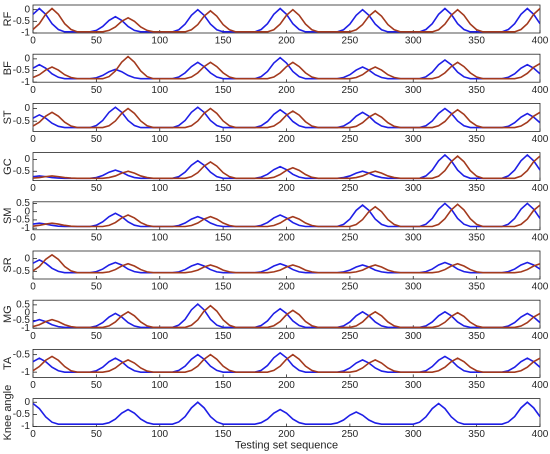  What do you see at coordinates (8, 216) in the screenshot?
I see `y-axis-label: SM` at bounding box center [8, 216].